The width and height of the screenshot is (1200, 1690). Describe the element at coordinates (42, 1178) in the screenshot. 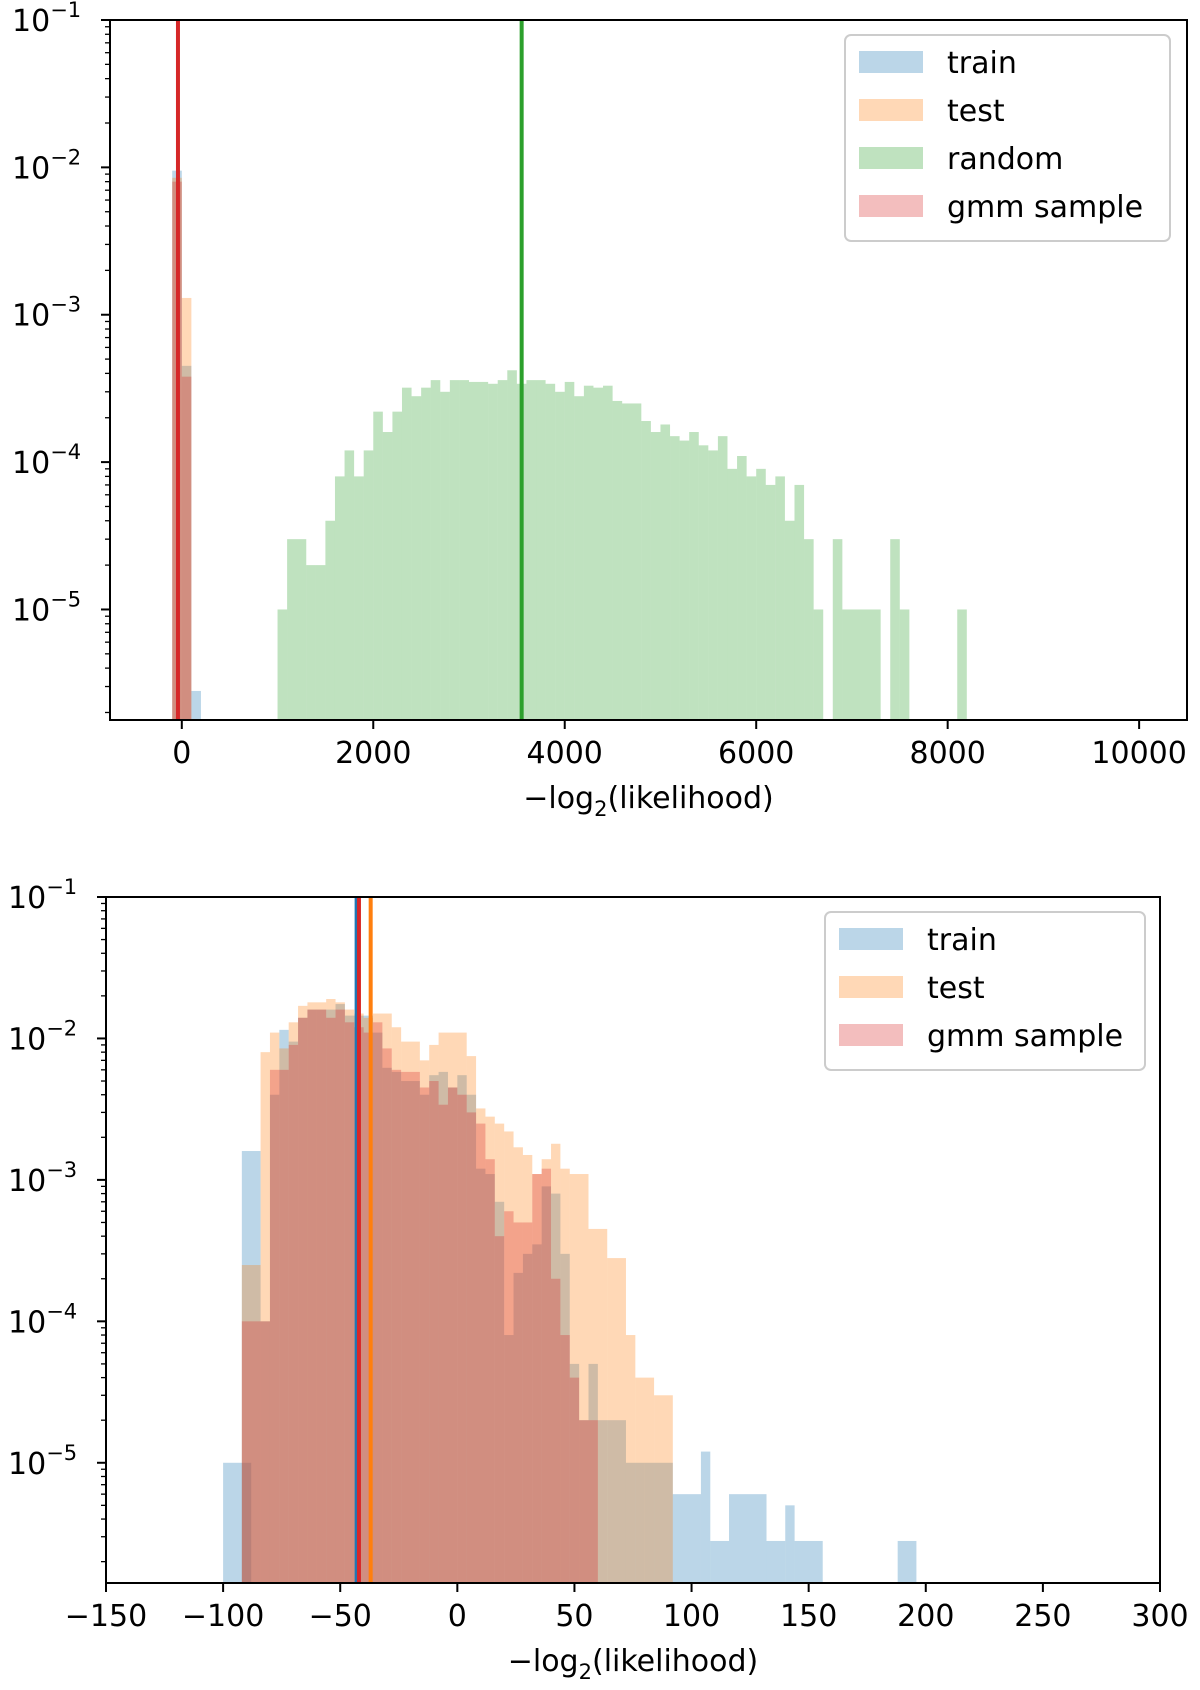

I see `y-tick-label: 10⁻³` at that location.